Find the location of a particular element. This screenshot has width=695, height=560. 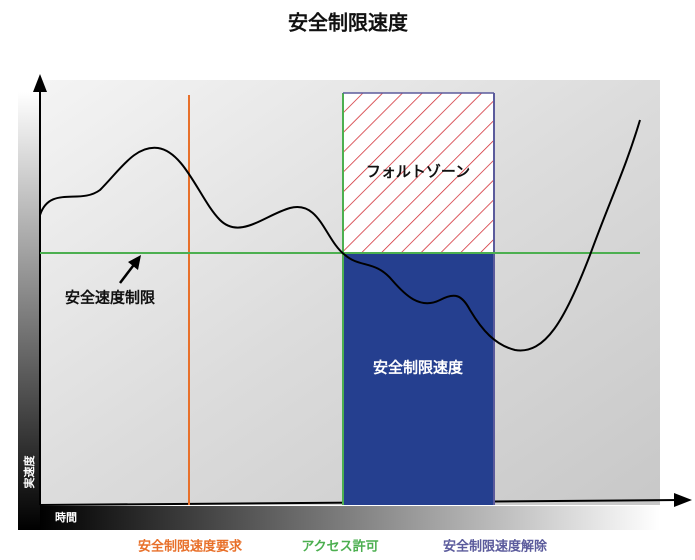

x-arrow is located at coordinates (683, 500).